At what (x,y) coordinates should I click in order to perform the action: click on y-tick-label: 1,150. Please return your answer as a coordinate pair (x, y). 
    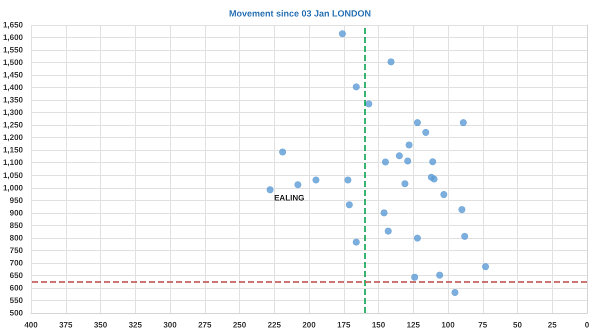
    Looking at the image, I should click on (13, 150).